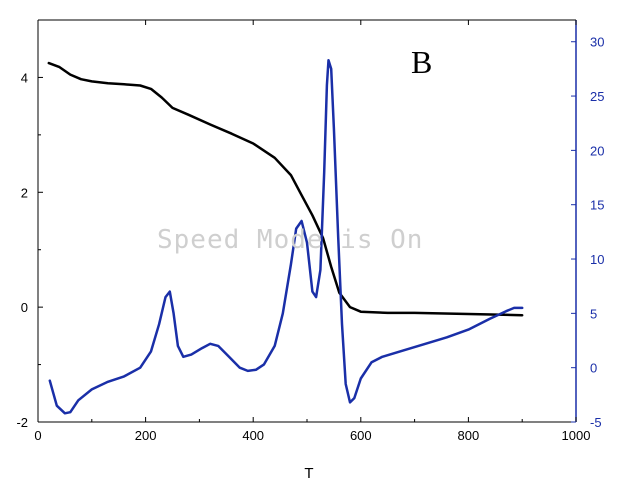  Describe the element at coordinates (587, 232) in the screenshot. I see `y-axis-right: -5 0 5 10 15 20 25 30` at that location.